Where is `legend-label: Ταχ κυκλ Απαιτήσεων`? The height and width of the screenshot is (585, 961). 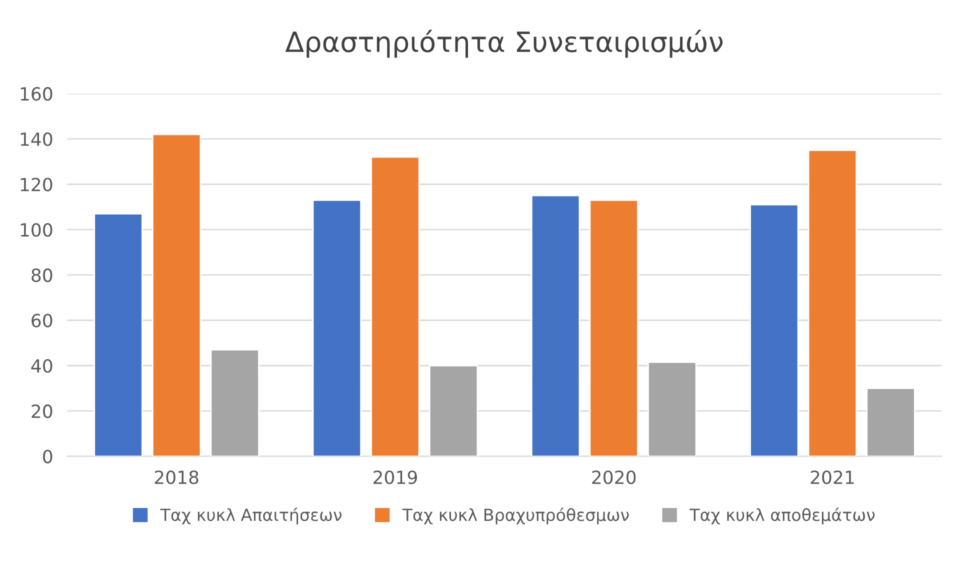 legend-label: Ταχ κυκλ Απαιτήσεων is located at coordinates (251, 516).